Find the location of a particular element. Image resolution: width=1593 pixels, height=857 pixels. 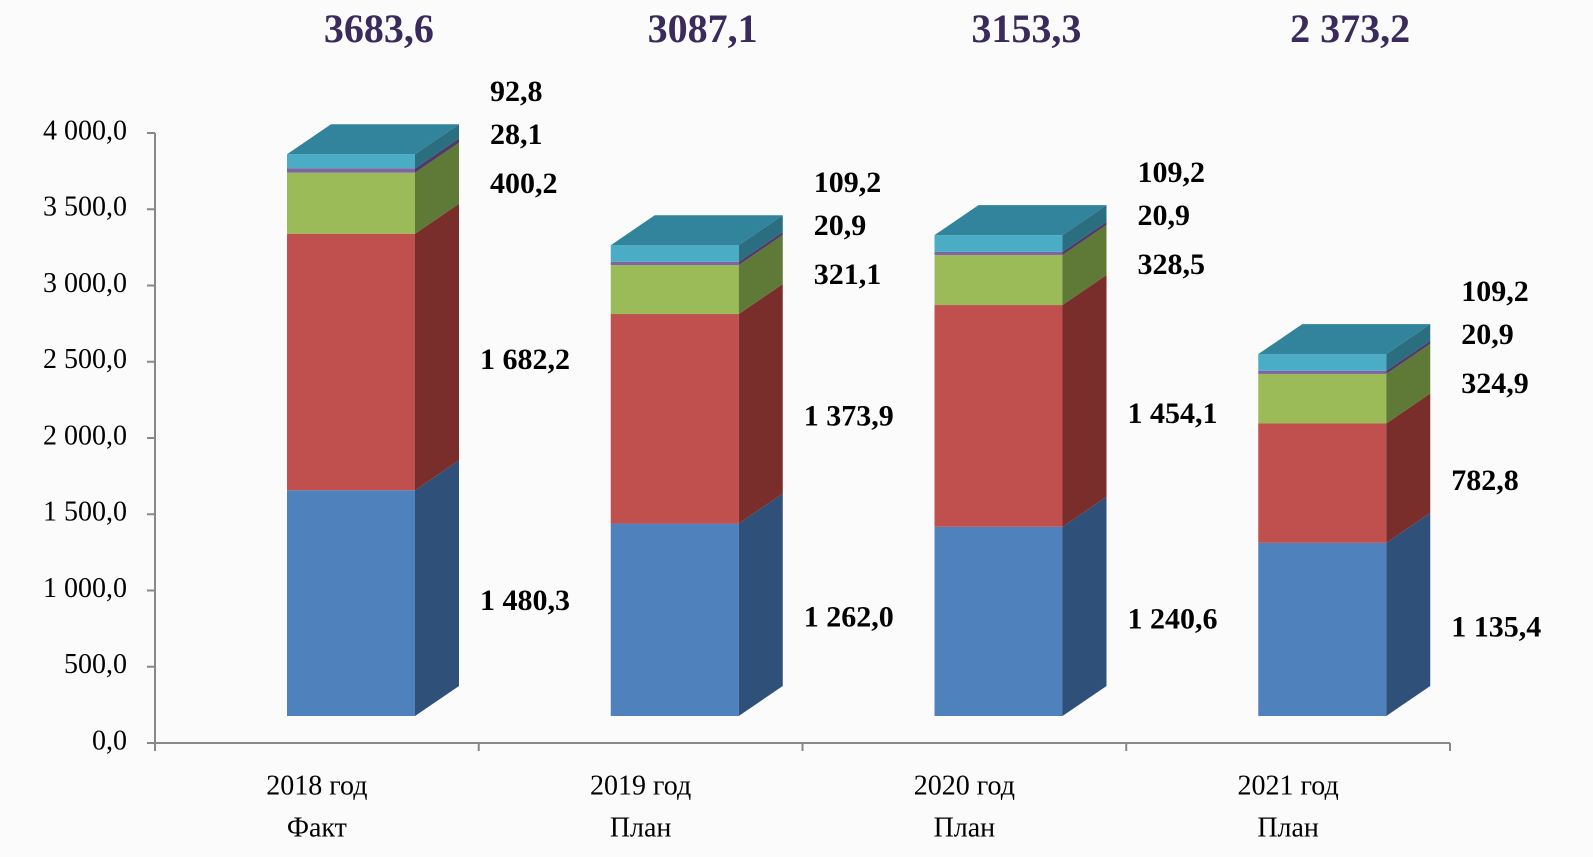

x-tick-label: 2018 год is located at coordinates (316, 785).